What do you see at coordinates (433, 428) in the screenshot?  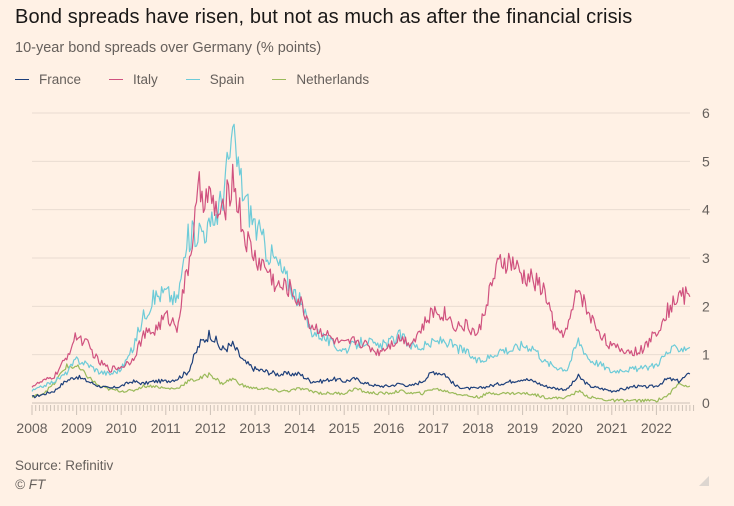 I see `x-tick-label: 2017` at bounding box center [433, 428].